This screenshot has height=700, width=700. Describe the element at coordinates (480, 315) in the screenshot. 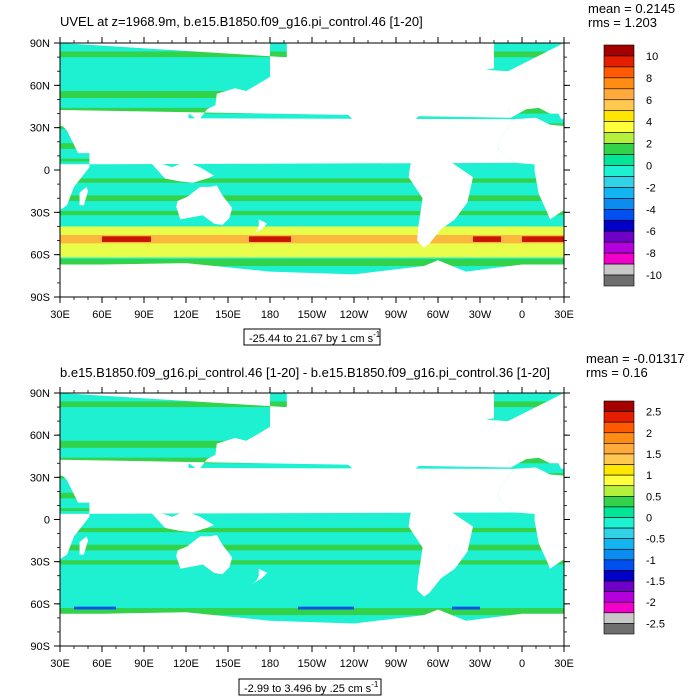

I see `x-tick-label: 30W` at that location.